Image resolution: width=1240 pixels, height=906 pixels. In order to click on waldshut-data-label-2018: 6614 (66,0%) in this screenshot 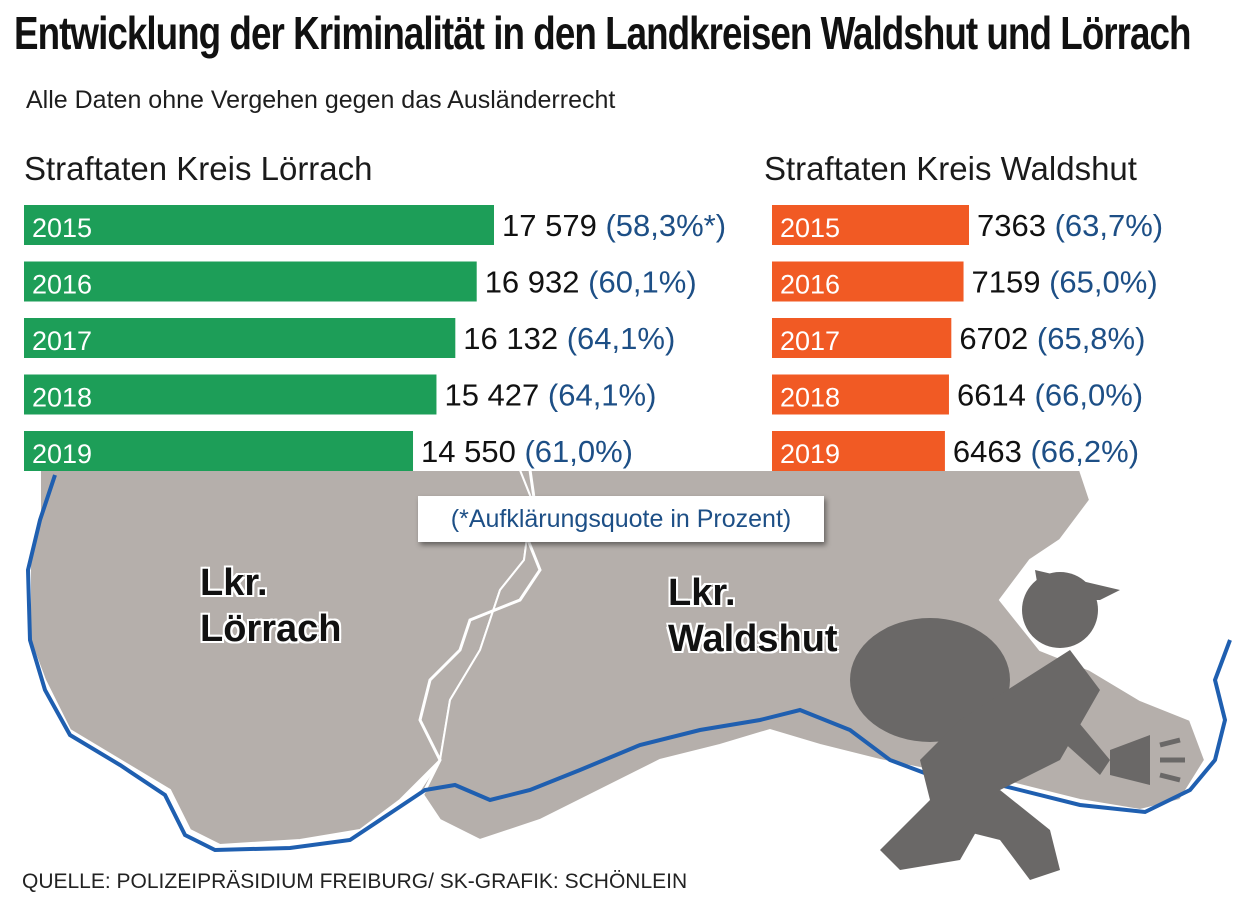, I will do `click(1050, 395)`.